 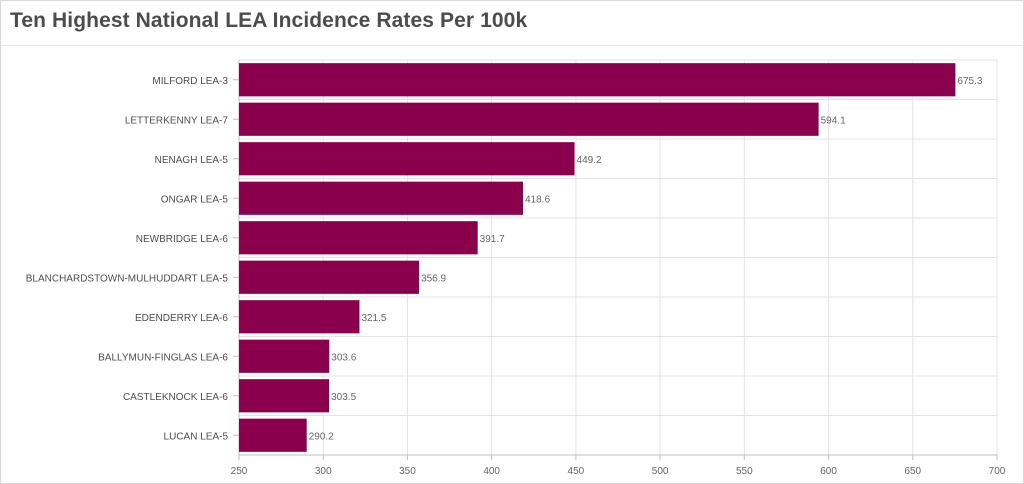 What do you see at coordinates (323, 471) in the screenshot?
I see `x-tick-label: 300` at bounding box center [323, 471].